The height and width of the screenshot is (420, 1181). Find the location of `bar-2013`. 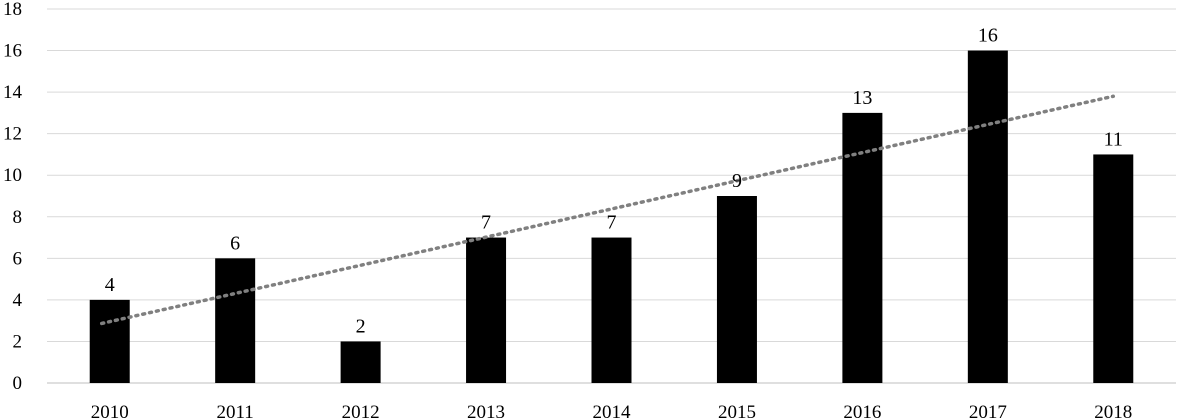

bar-2013 is located at coordinates (486, 310).